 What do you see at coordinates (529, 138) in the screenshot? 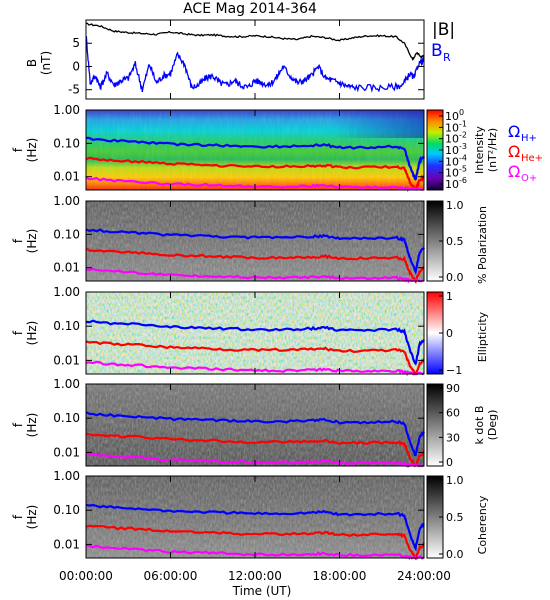
I see `legend-omega-h-sub: H+` at bounding box center [529, 138].